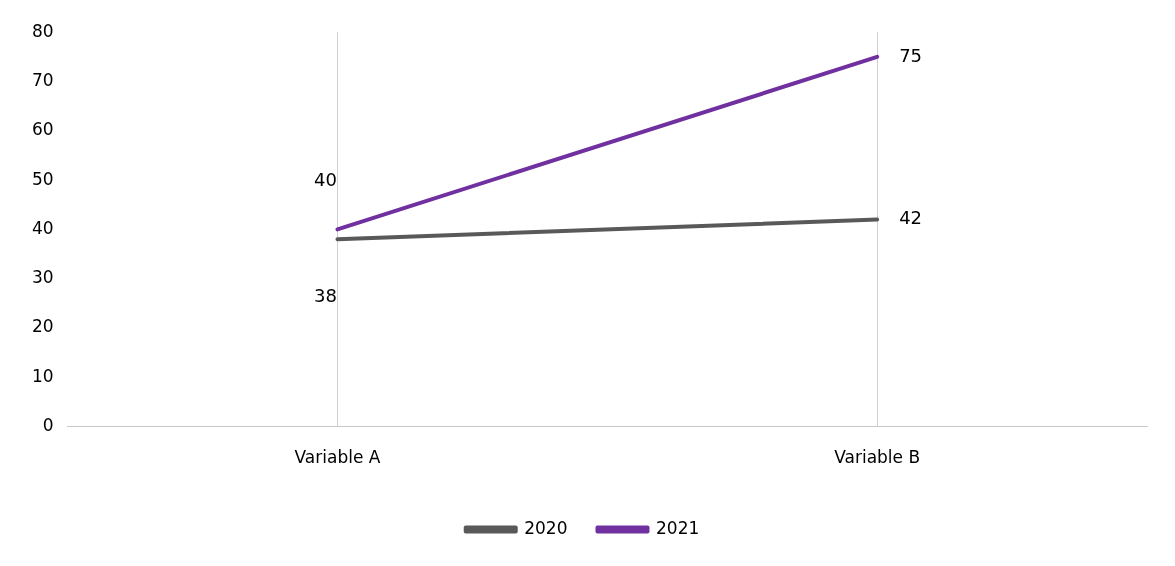 This screenshot has height=566, width=1175. What do you see at coordinates (911, 218) in the screenshot?
I see `data-label: 42` at bounding box center [911, 218].